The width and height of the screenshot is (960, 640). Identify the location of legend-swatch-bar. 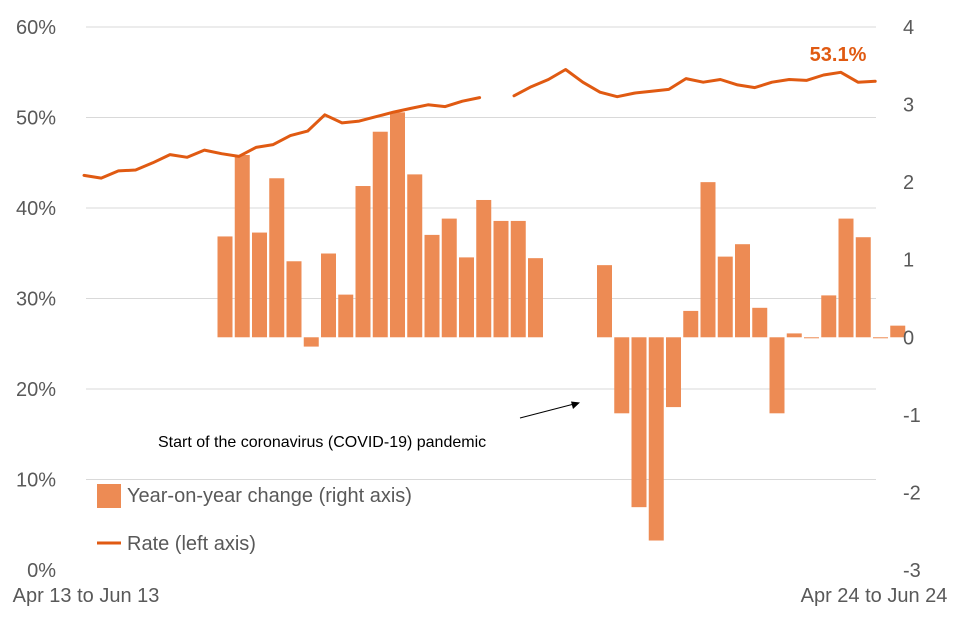
(109, 496).